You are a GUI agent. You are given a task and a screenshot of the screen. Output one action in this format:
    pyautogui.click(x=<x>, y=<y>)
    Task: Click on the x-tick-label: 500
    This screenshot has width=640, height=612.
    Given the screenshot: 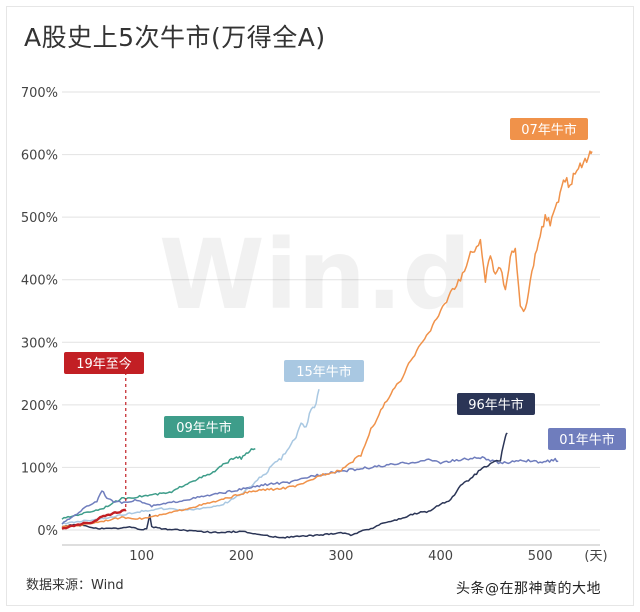 What is the action you would take?
    pyautogui.click(x=540, y=556)
    